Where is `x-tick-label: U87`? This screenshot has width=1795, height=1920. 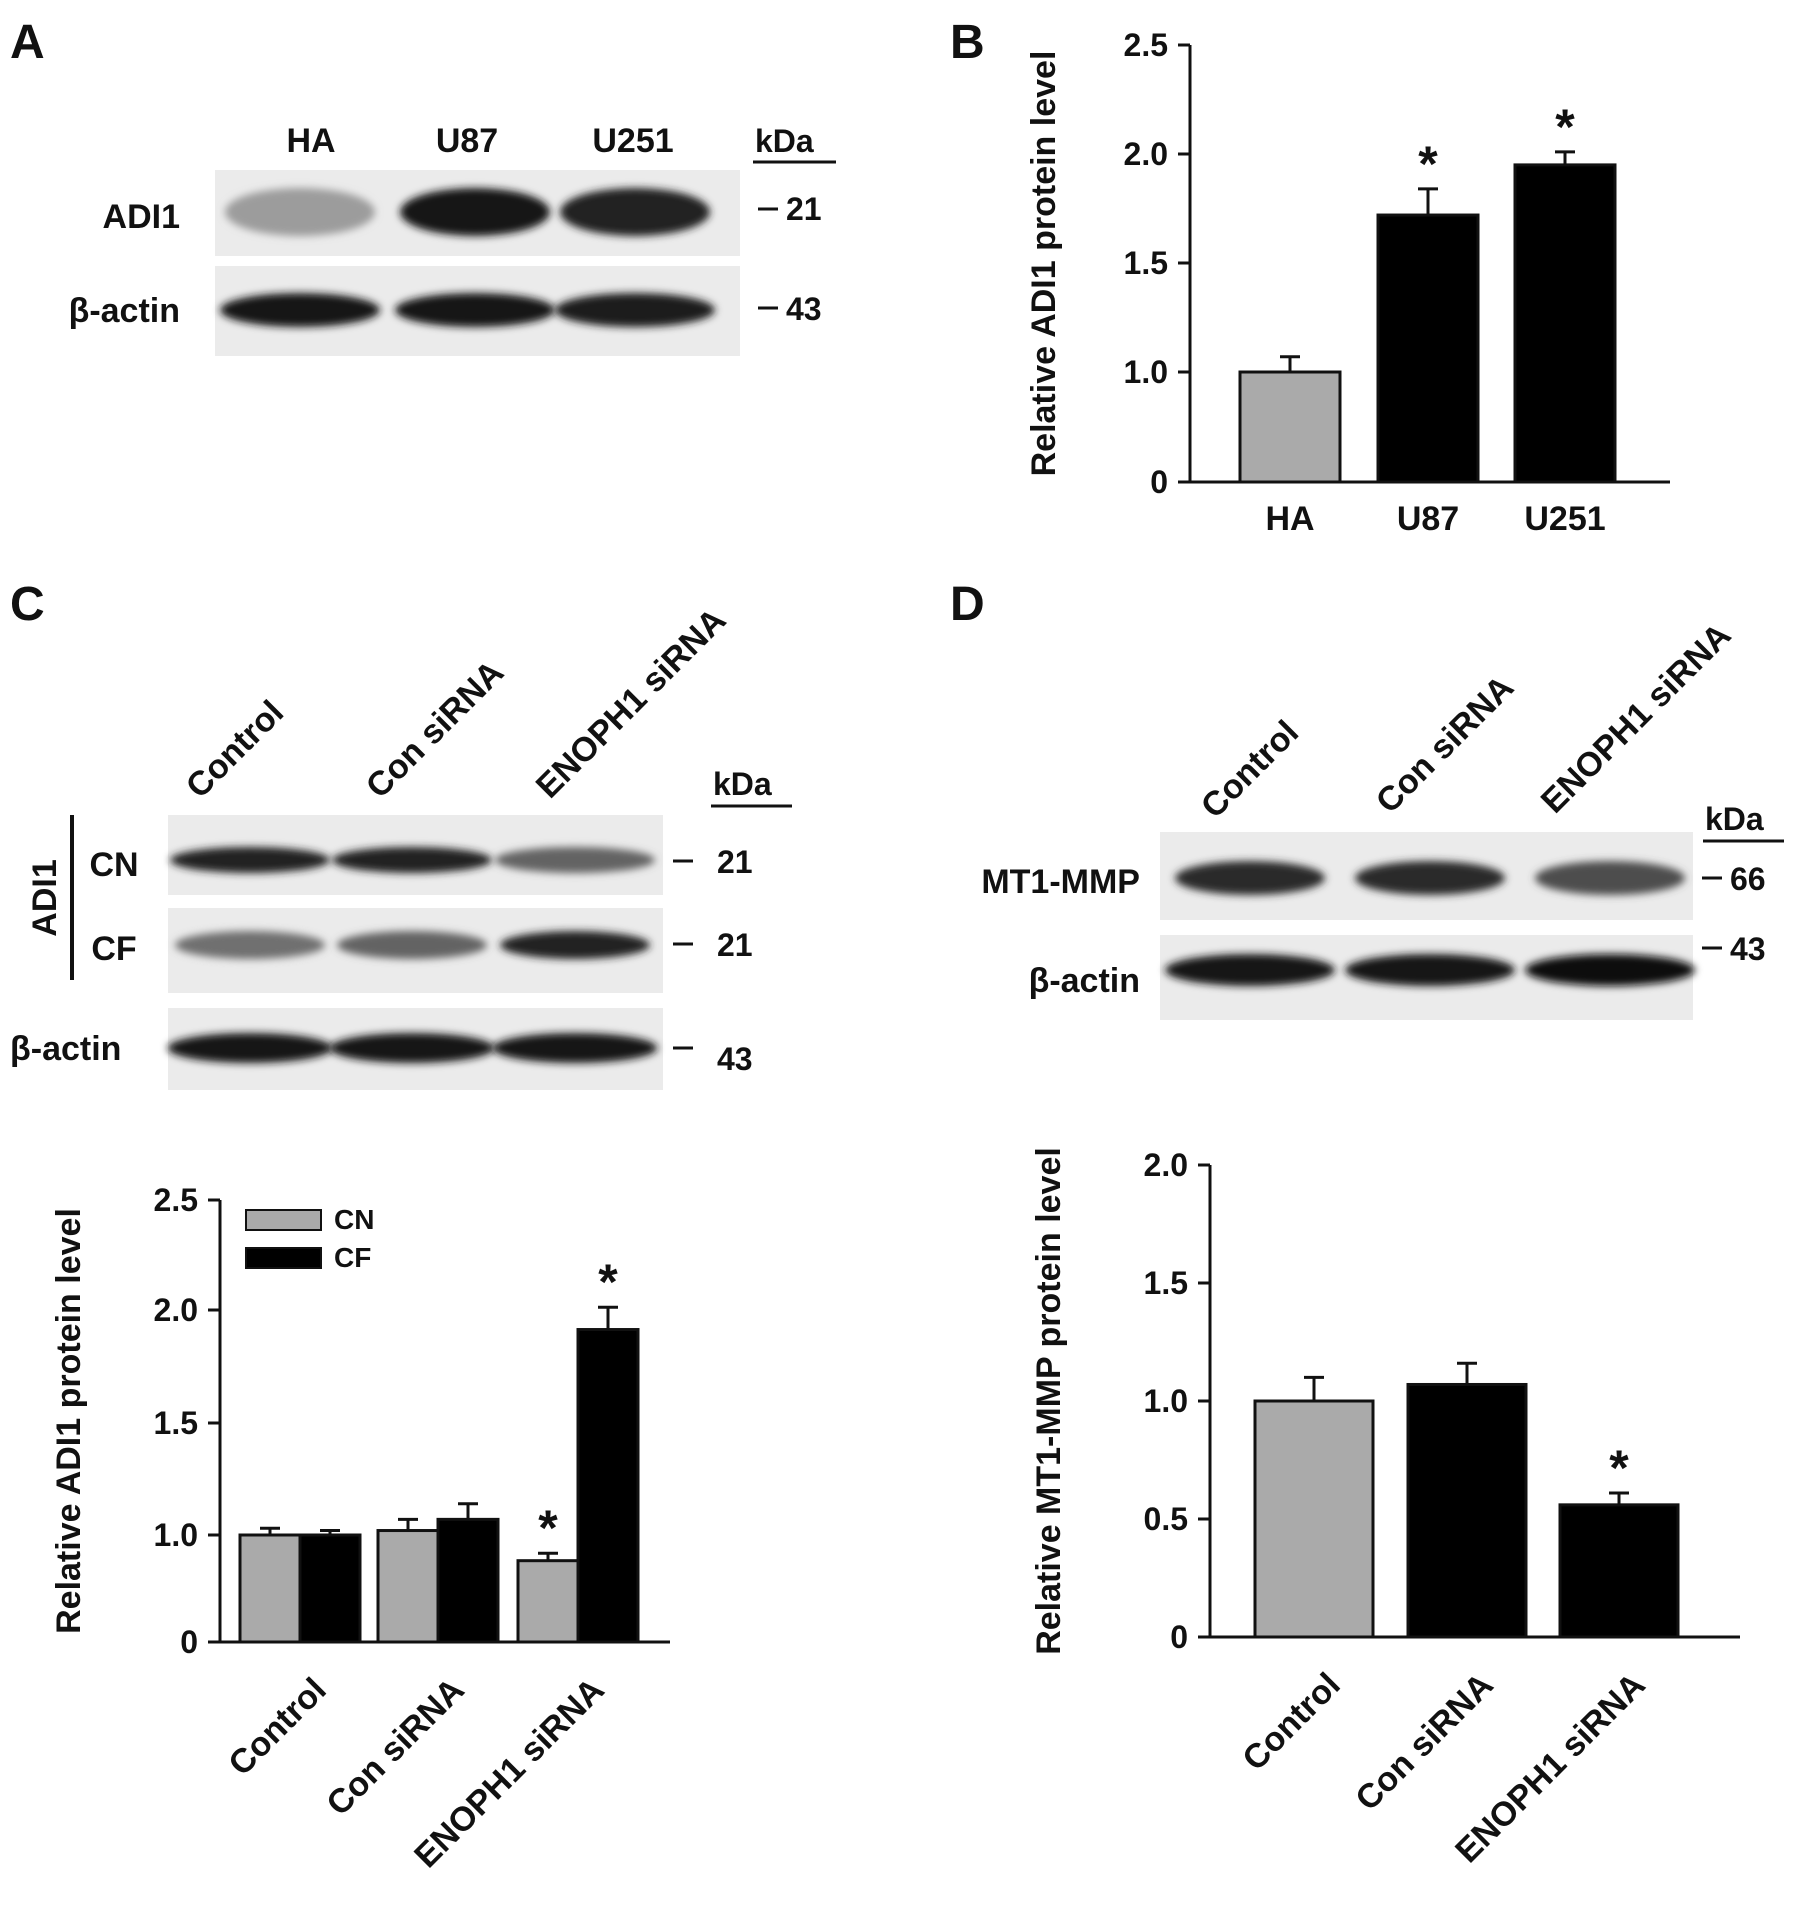 x-tick-label: U87 is located at coordinates (1428, 519).